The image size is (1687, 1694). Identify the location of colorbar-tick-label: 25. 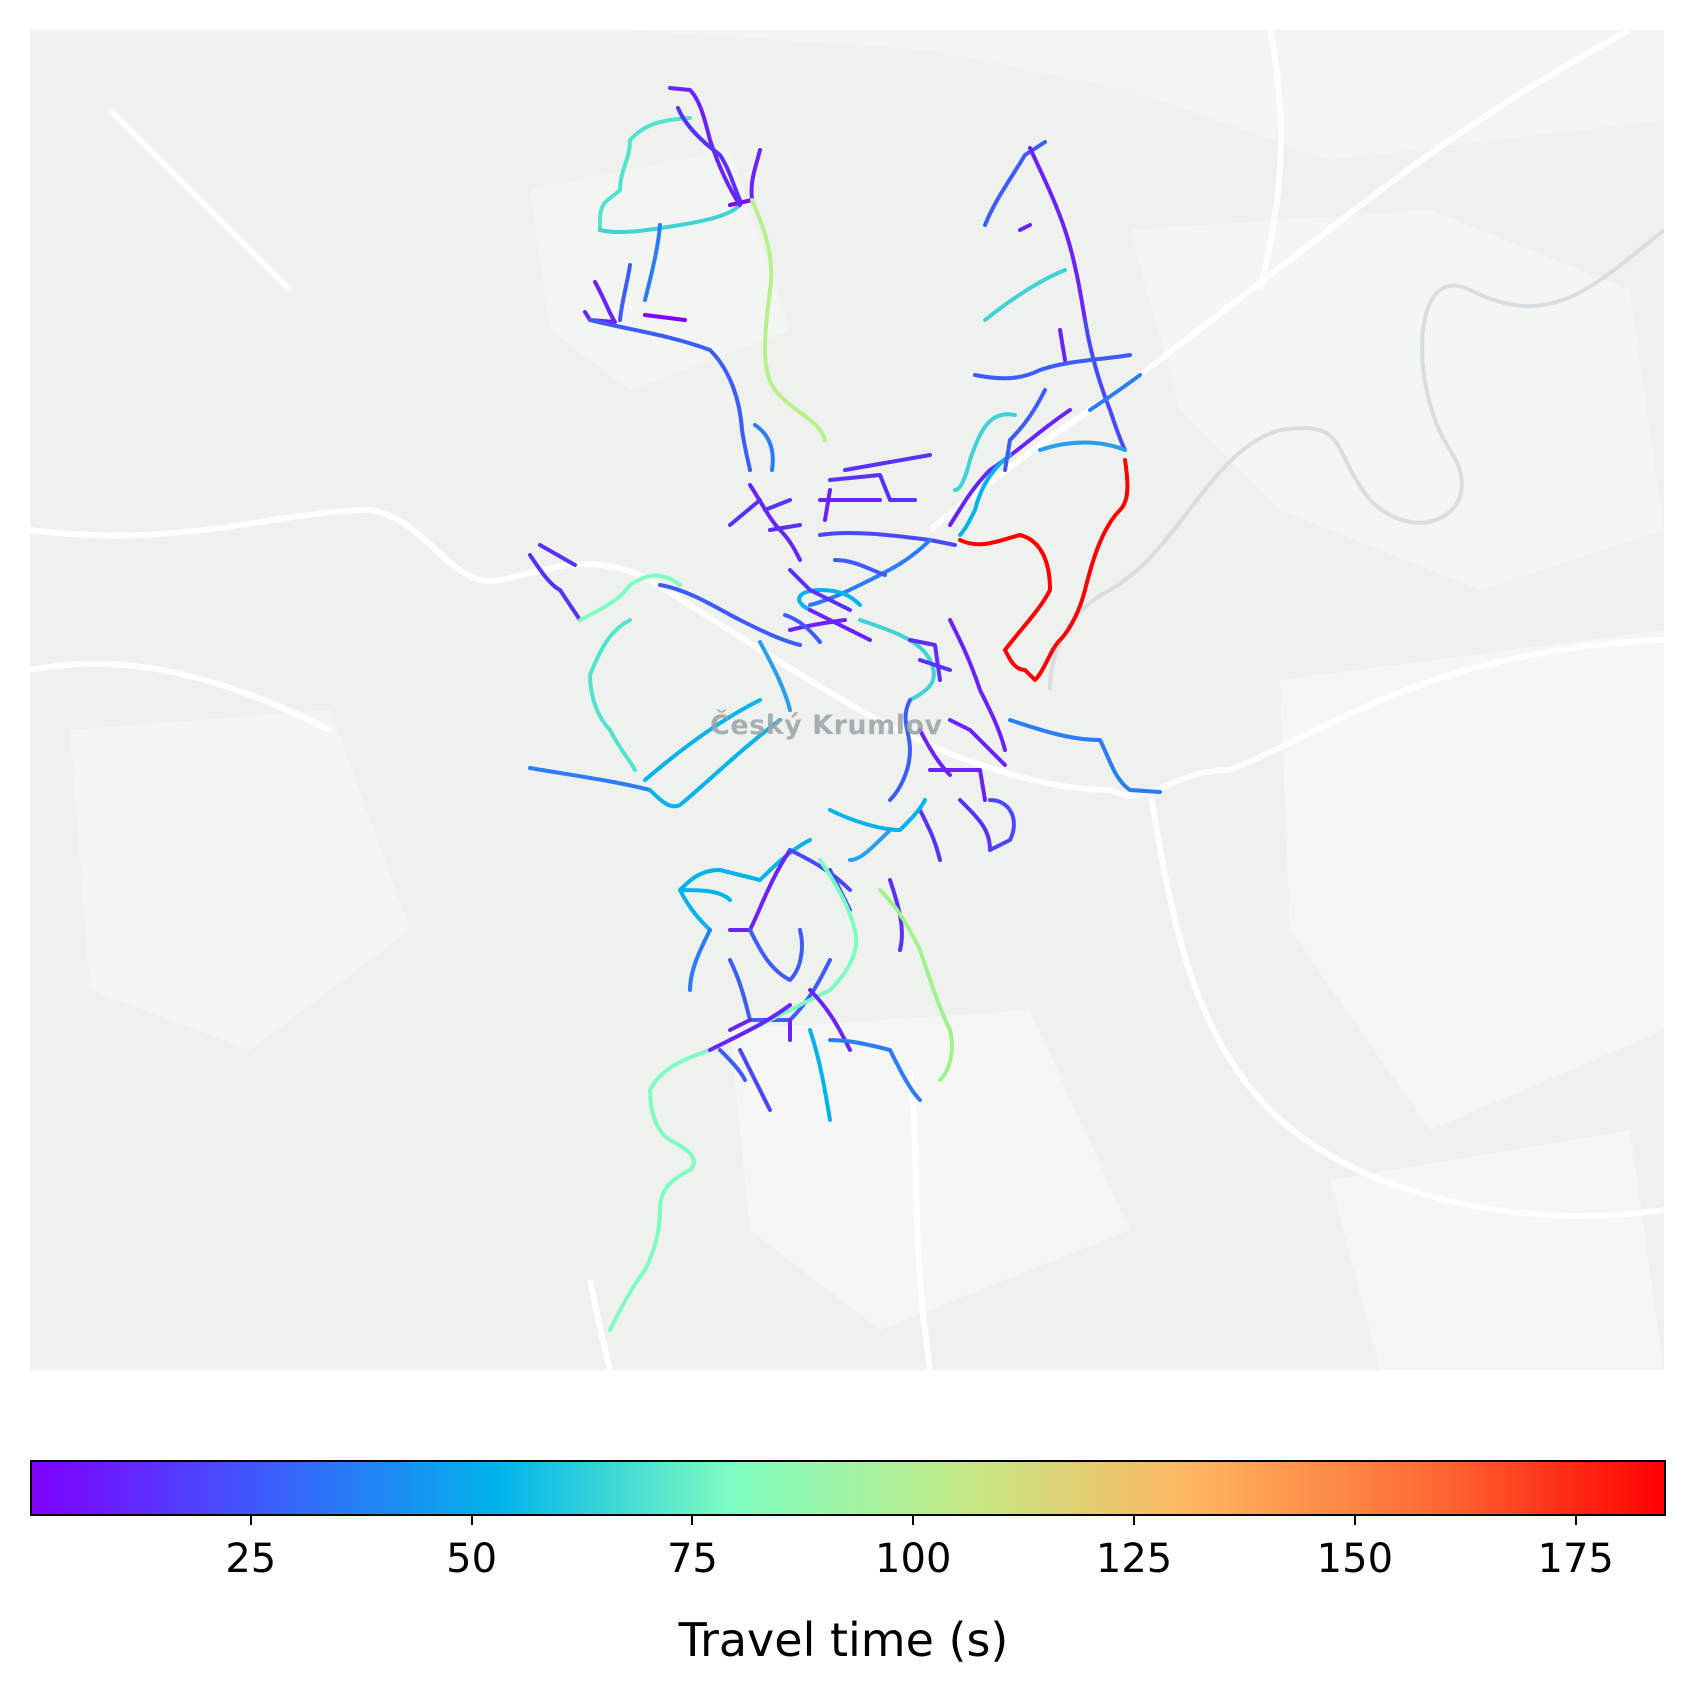
(251, 1559).